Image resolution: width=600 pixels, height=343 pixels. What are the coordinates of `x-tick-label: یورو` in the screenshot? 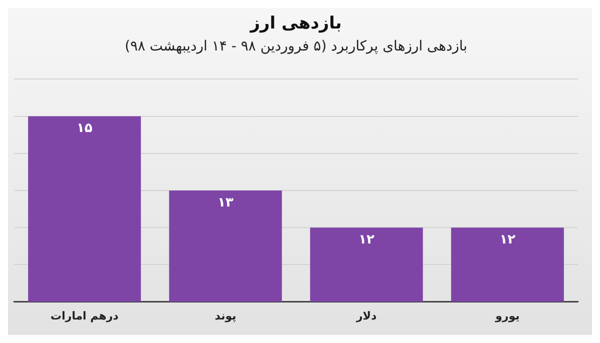 It's located at (507, 315).